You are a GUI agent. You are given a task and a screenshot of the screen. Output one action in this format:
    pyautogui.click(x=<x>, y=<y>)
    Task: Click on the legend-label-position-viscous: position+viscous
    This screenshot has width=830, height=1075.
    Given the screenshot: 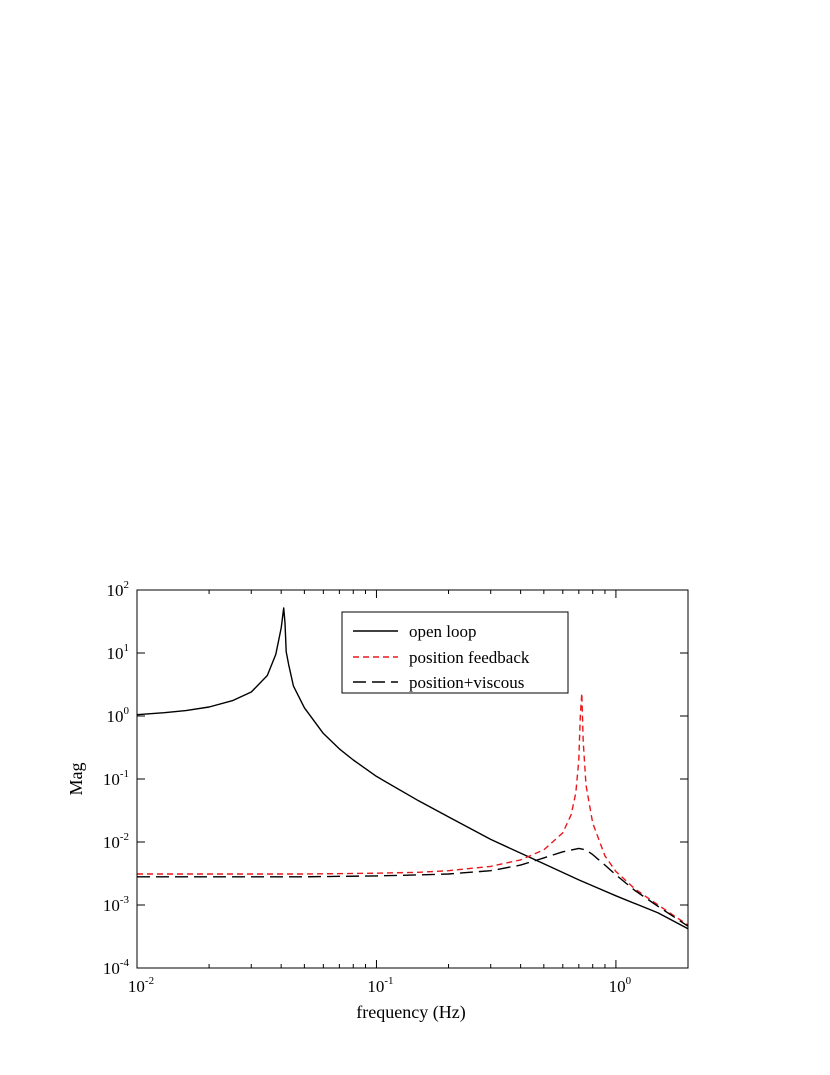 What is the action you would take?
    pyautogui.click(x=466, y=682)
    